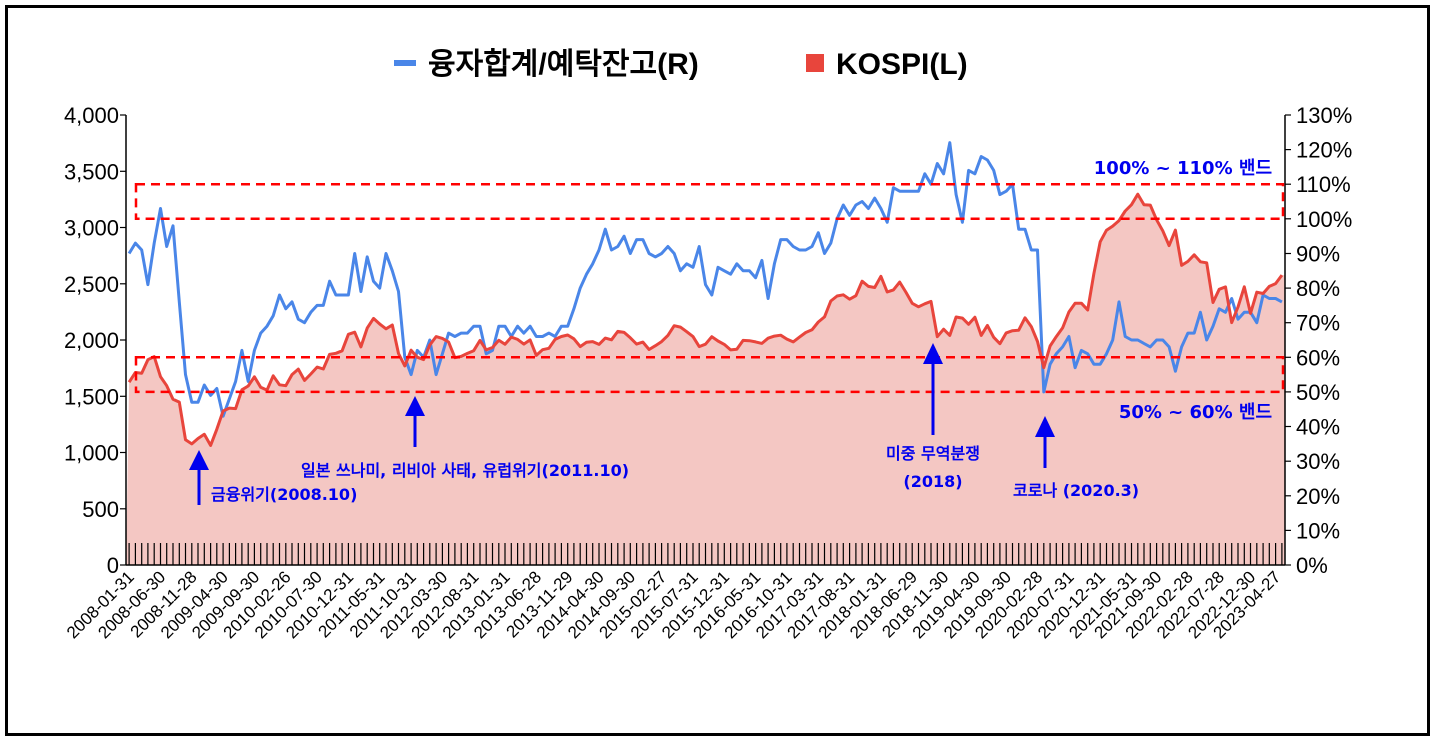  Describe the element at coordinates (91, 228) in the screenshot. I see `left-tick-label: 3,000` at that location.